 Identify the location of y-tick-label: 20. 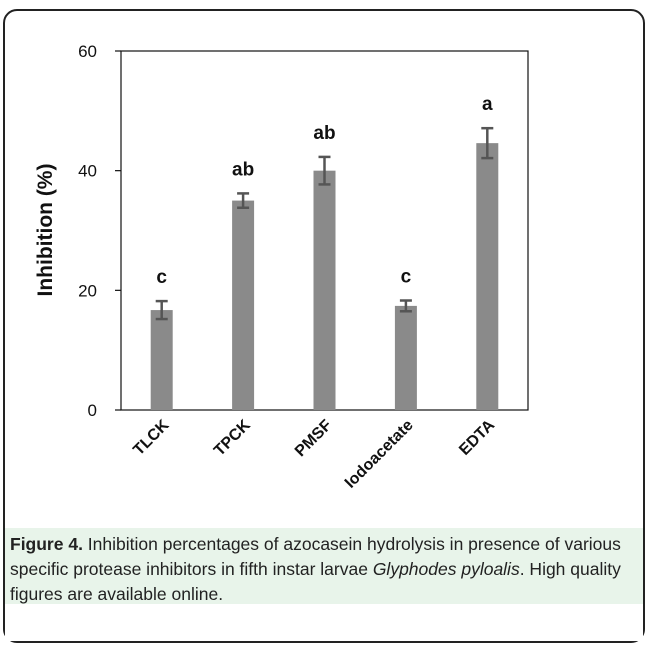
(87, 290).